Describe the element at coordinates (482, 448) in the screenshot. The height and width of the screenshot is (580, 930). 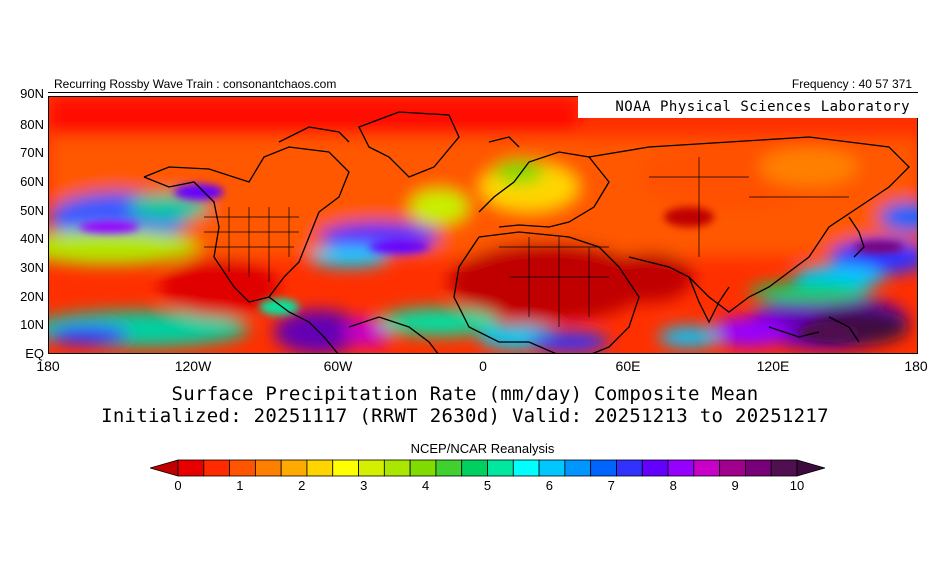
I see `data-source: NCEP/NCAR Reanalysis` at that location.